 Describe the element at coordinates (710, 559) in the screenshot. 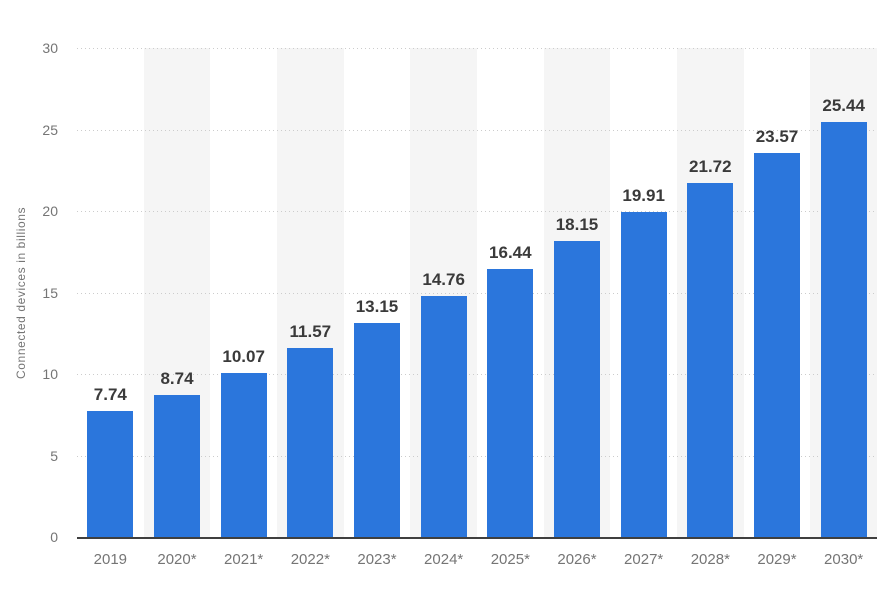

I see `x-tick-label-2028: 2028*` at that location.